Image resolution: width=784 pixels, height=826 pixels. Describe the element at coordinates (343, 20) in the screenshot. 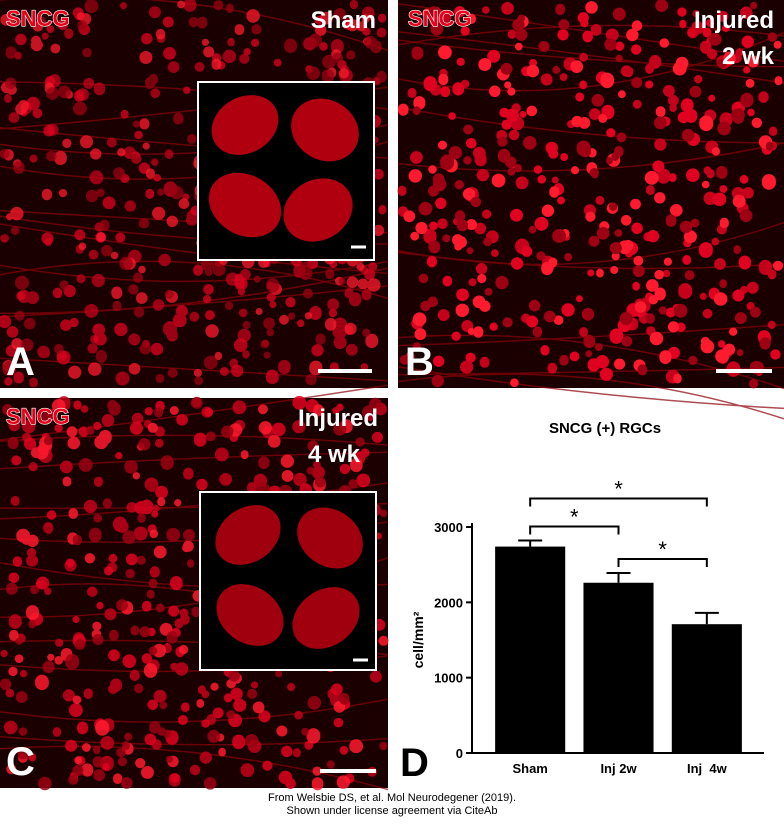

I see `condition-label: Sham` at that location.